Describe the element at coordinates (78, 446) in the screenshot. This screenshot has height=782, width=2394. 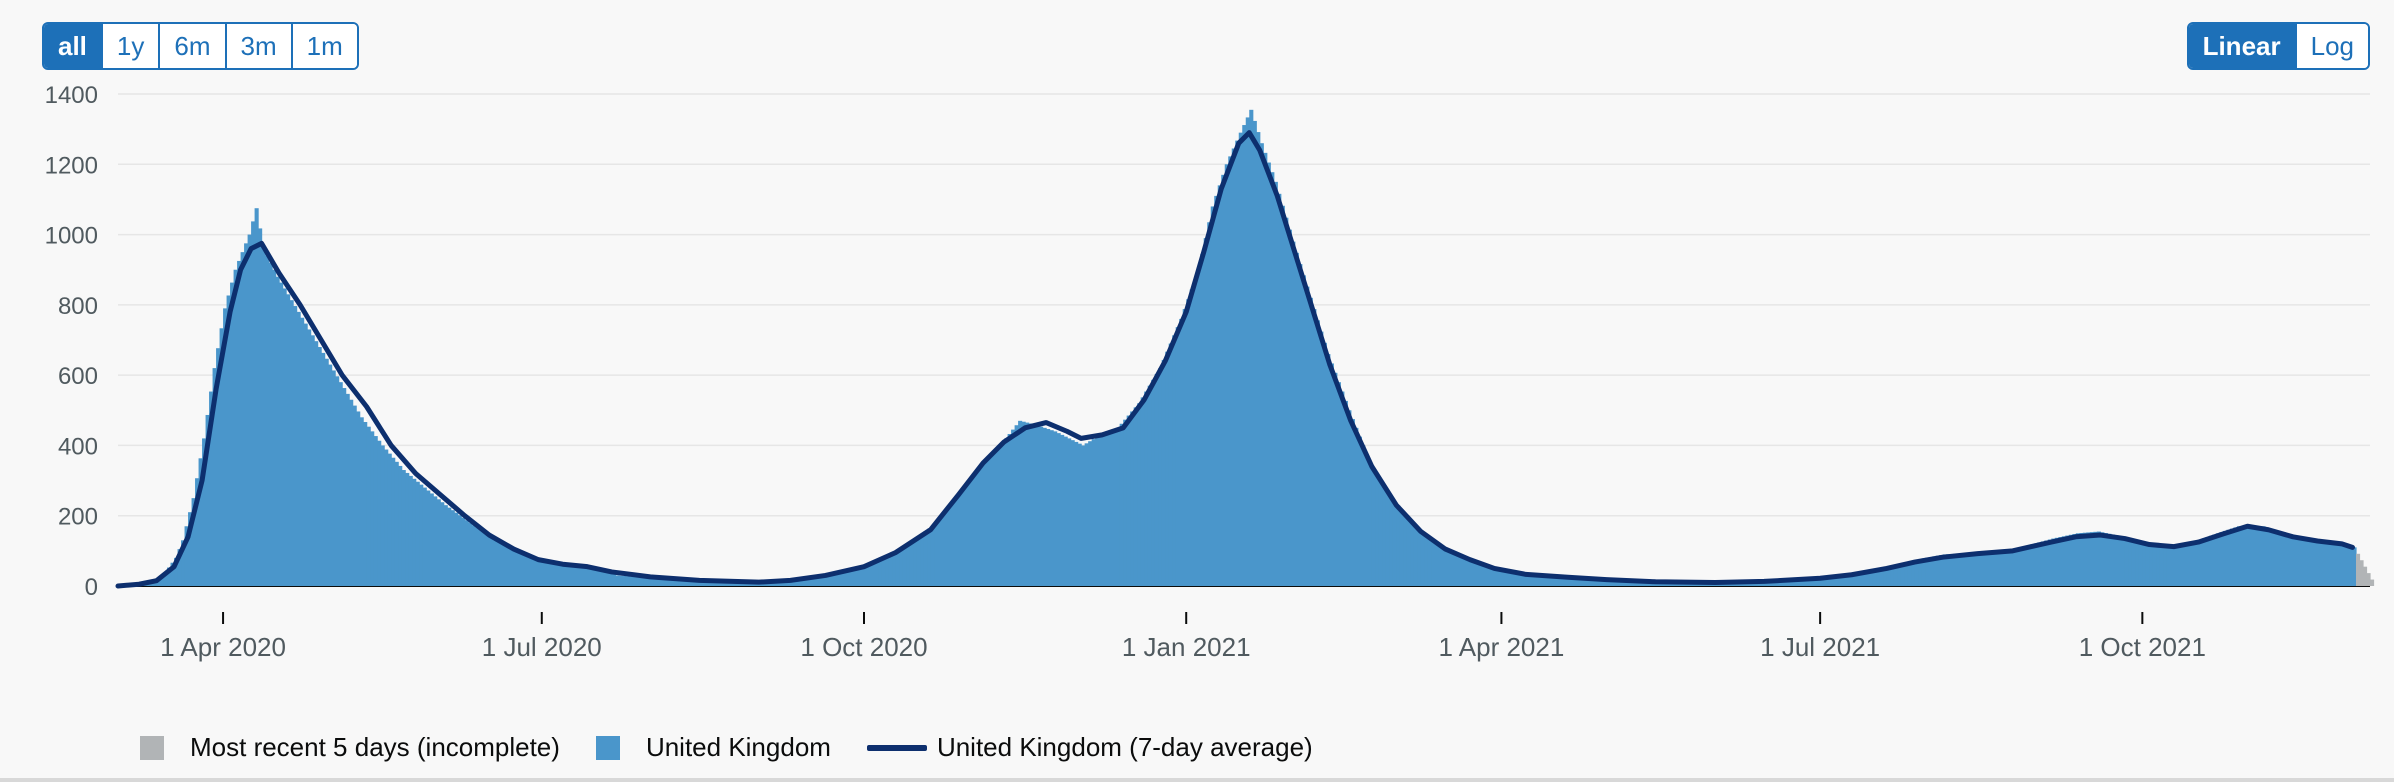
I see `y-tick-label: 400` at that location.